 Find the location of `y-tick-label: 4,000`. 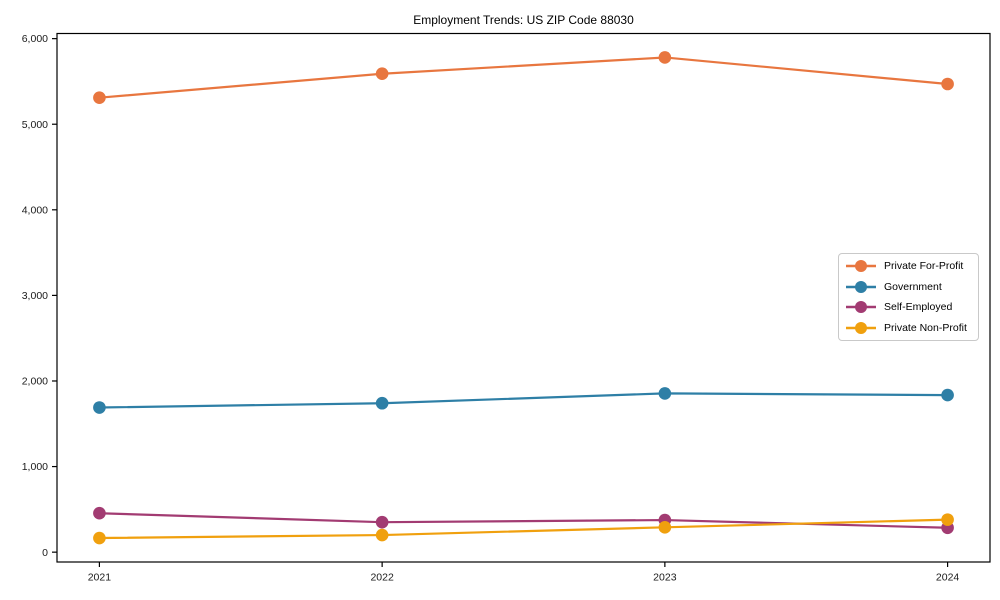

y-tick-label: 4,000 is located at coordinates (35, 210).